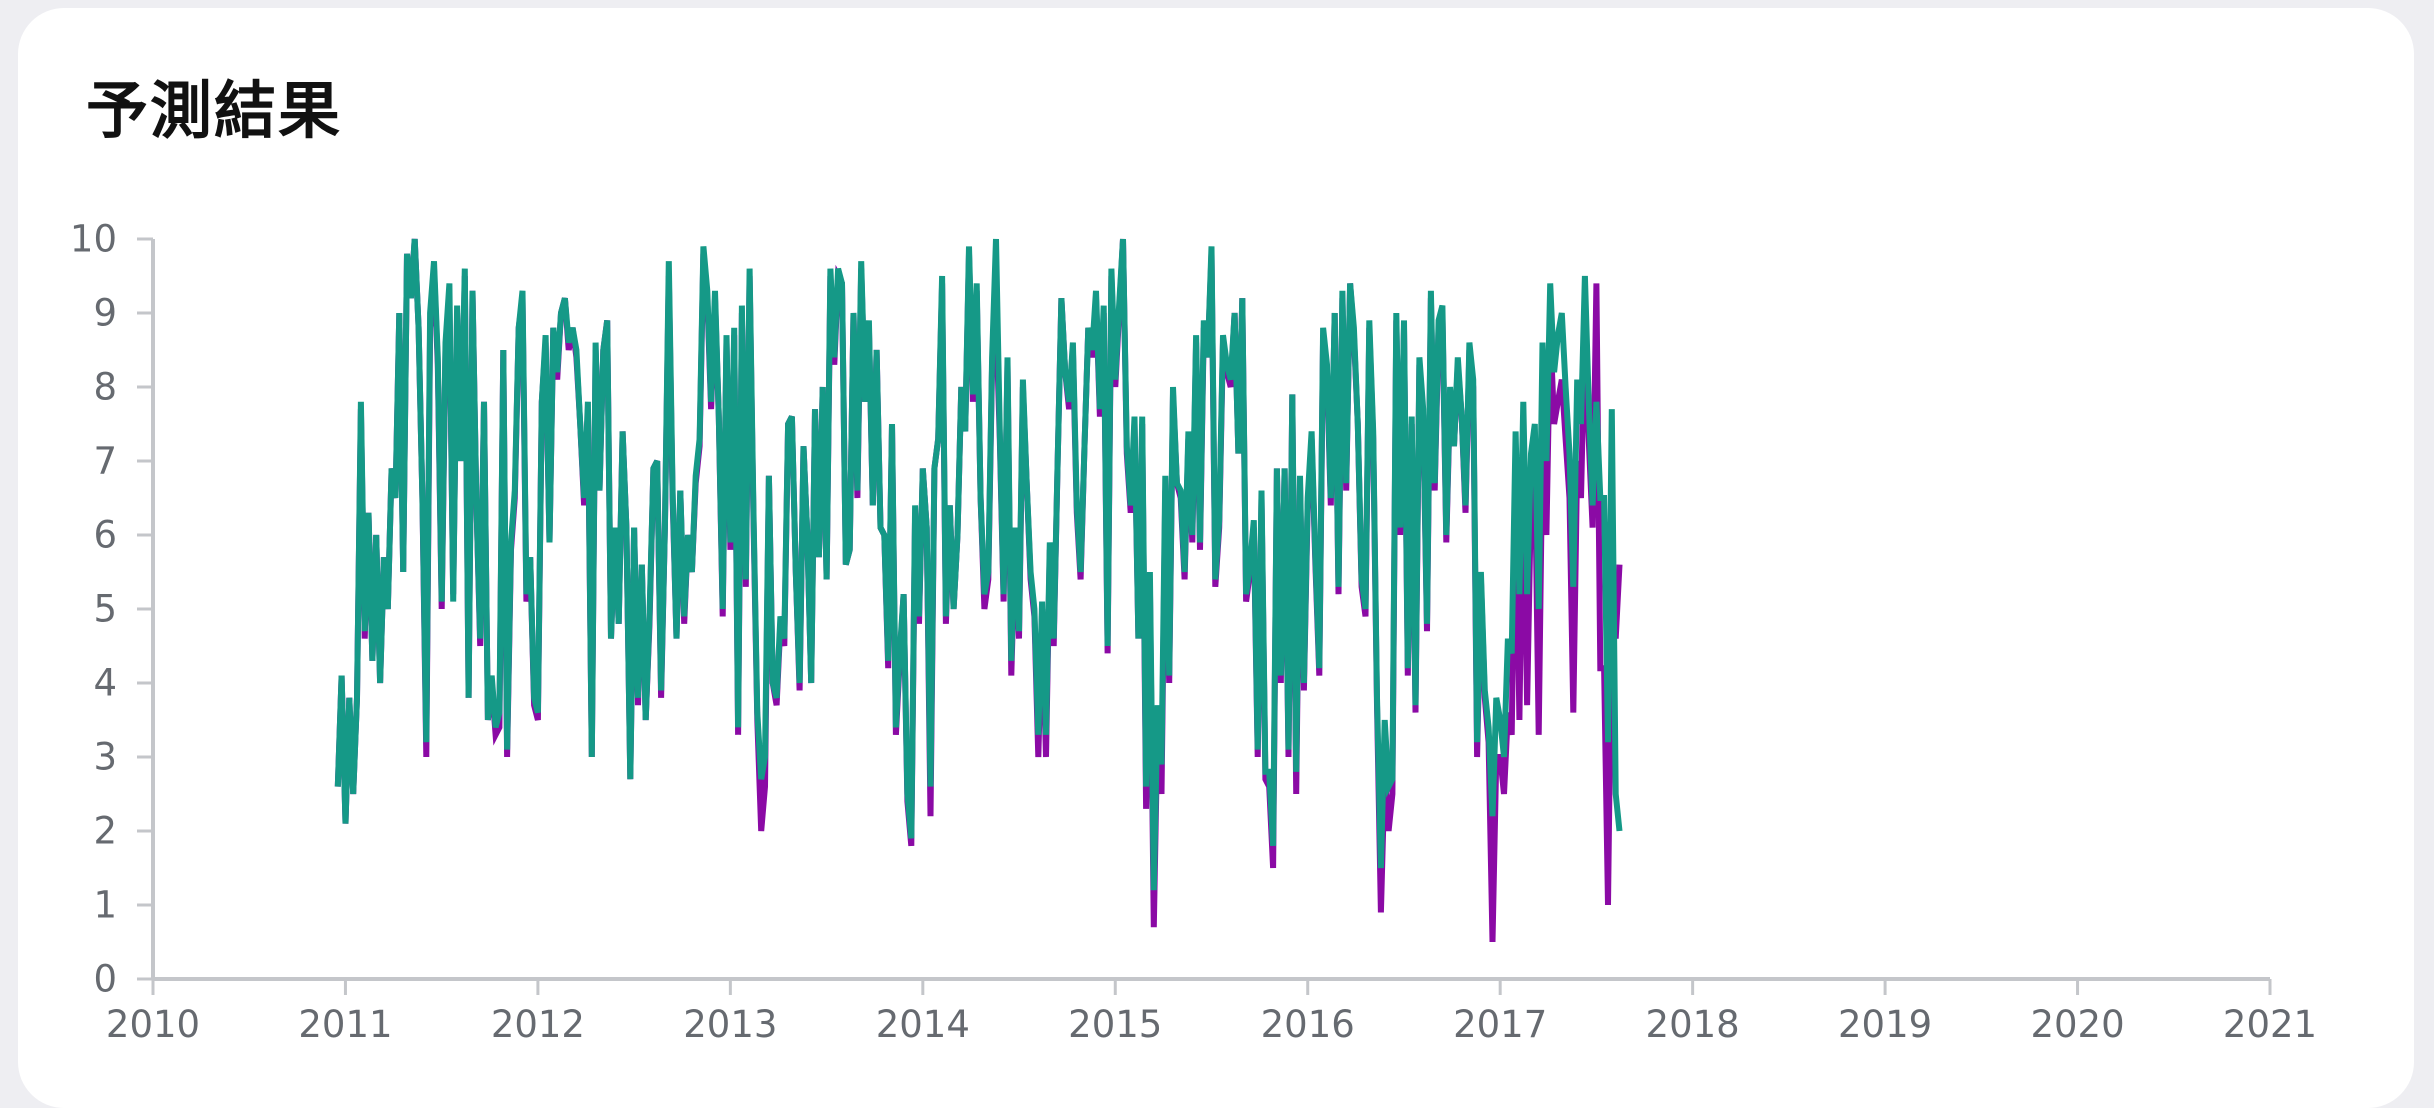 This screenshot has width=2434, height=1108. Describe the element at coordinates (105, 757) in the screenshot. I see `y-tick-label: 3` at that location.